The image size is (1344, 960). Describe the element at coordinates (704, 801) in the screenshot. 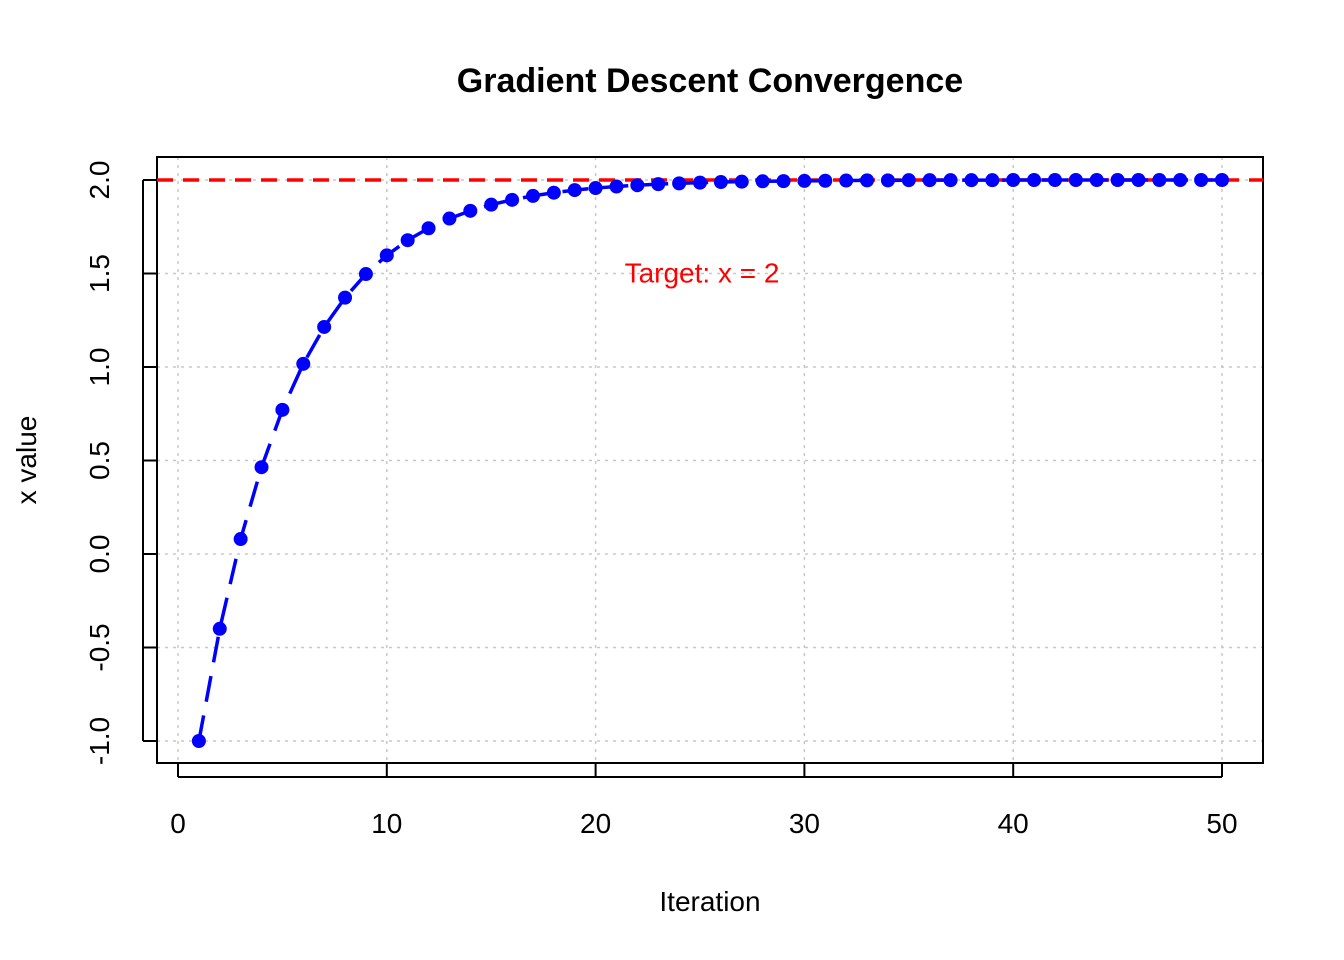

I see `x-axis: 0 10 20 30 40 50` at that location.